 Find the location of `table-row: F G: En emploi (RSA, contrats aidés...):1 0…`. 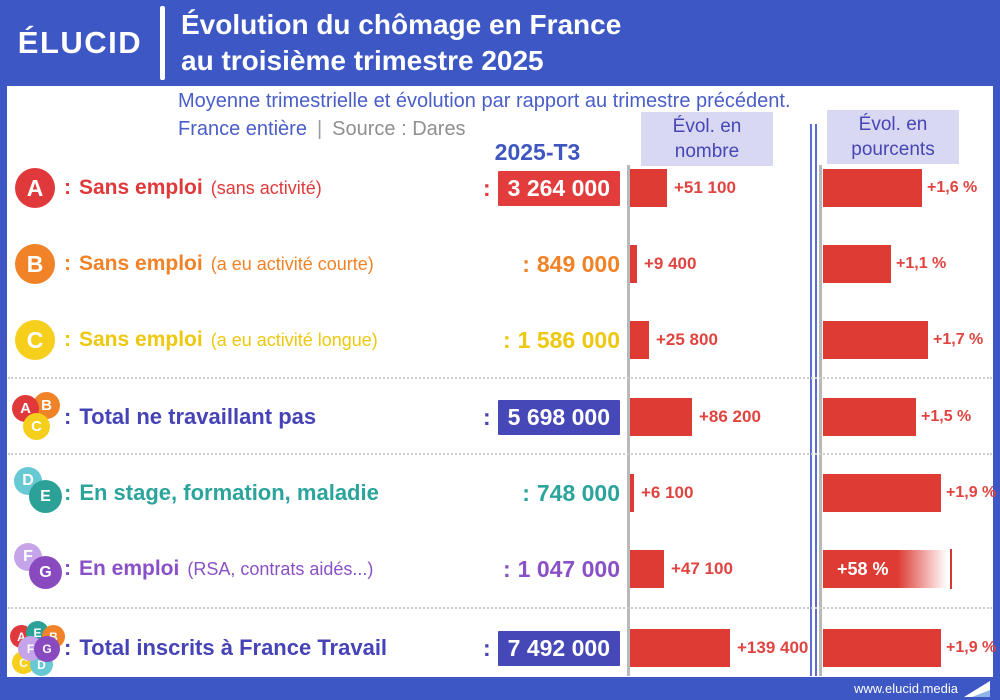

table-row: F G: En emploi (RSA, contrats aidés...):1 0… is located at coordinates (500, 569).